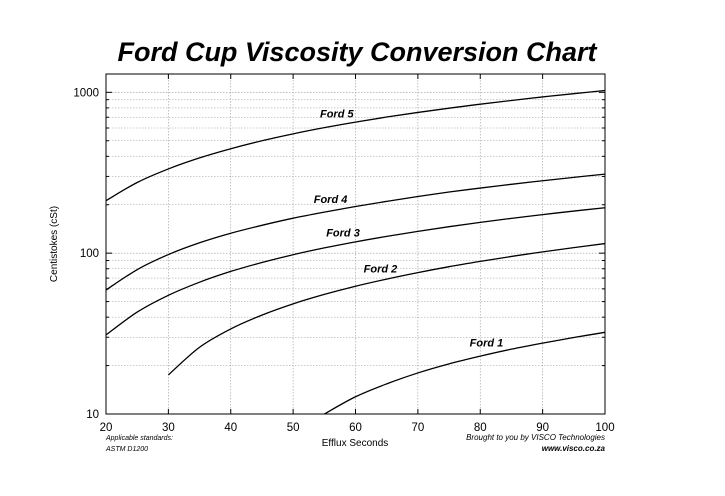  I want to click on x-tick-label: 20, so click(106, 428).